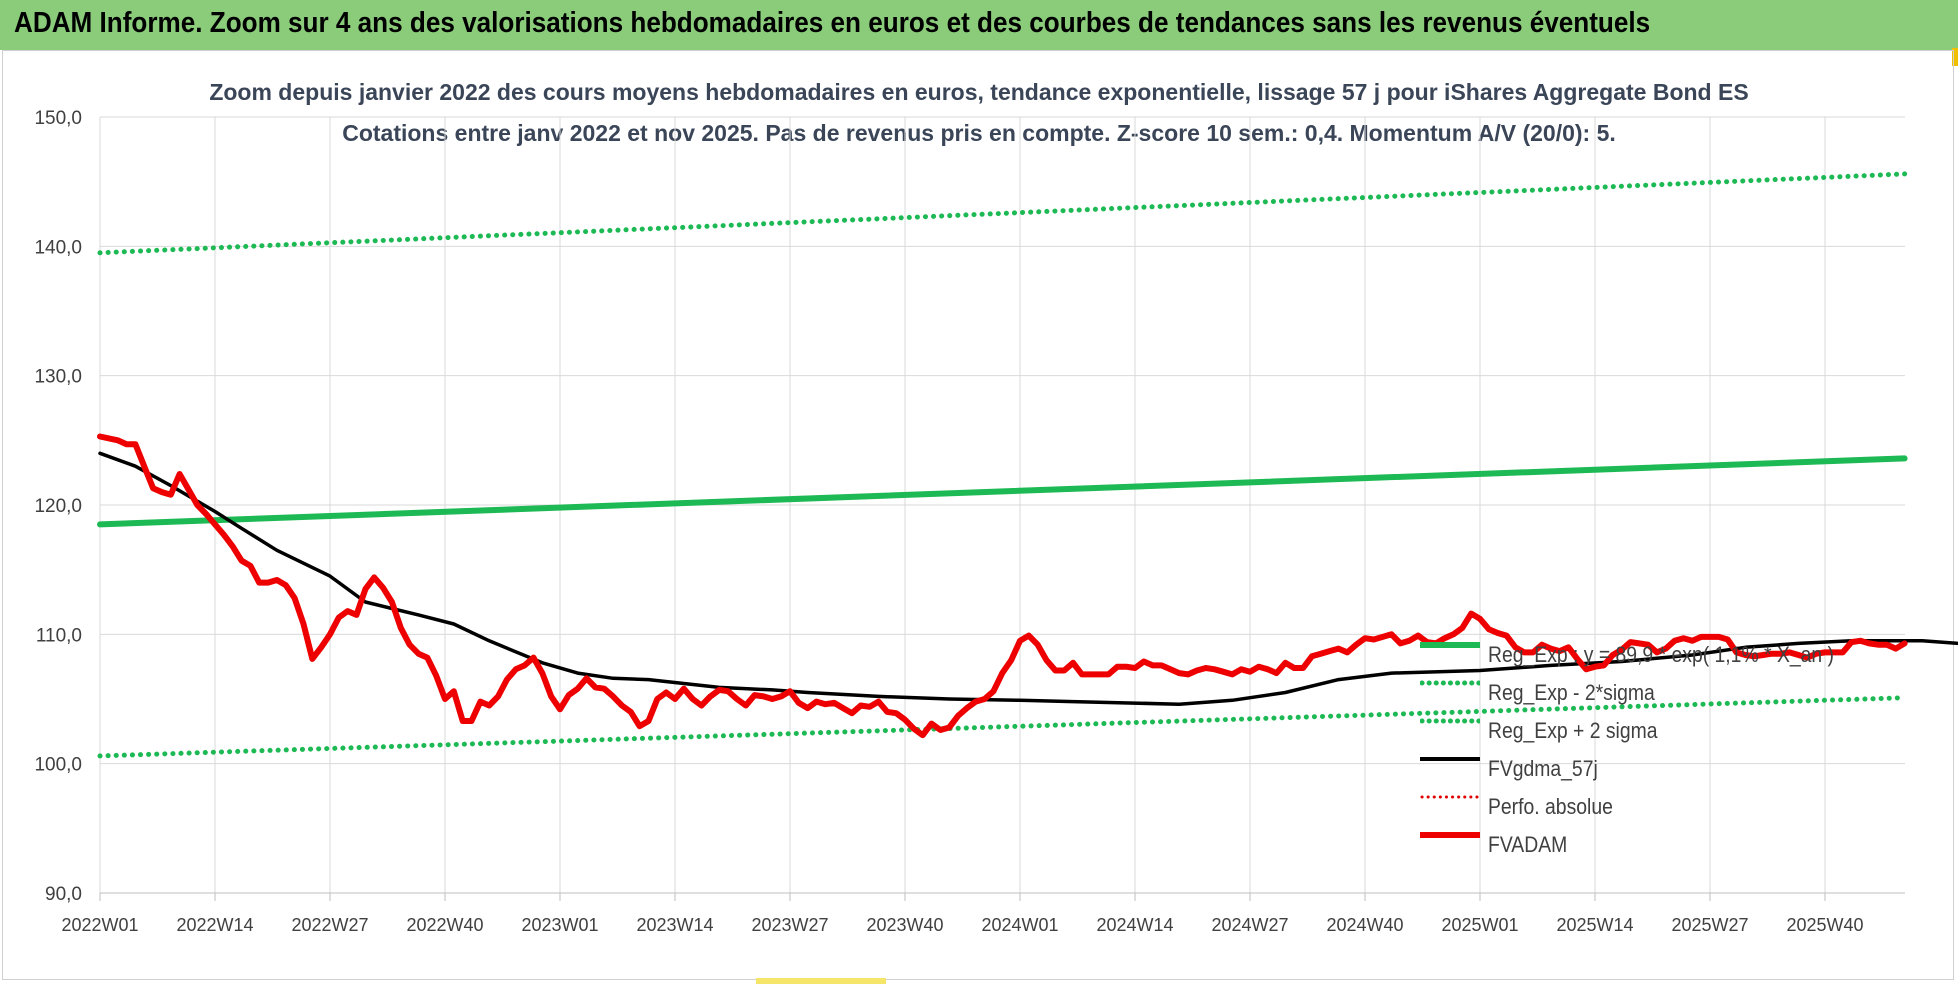 The width and height of the screenshot is (1958, 984). What do you see at coordinates (1550, 806) in the screenshot?
I see `legend-label-perfo: Perfo. absolue` at bounding box center [1550, 806].